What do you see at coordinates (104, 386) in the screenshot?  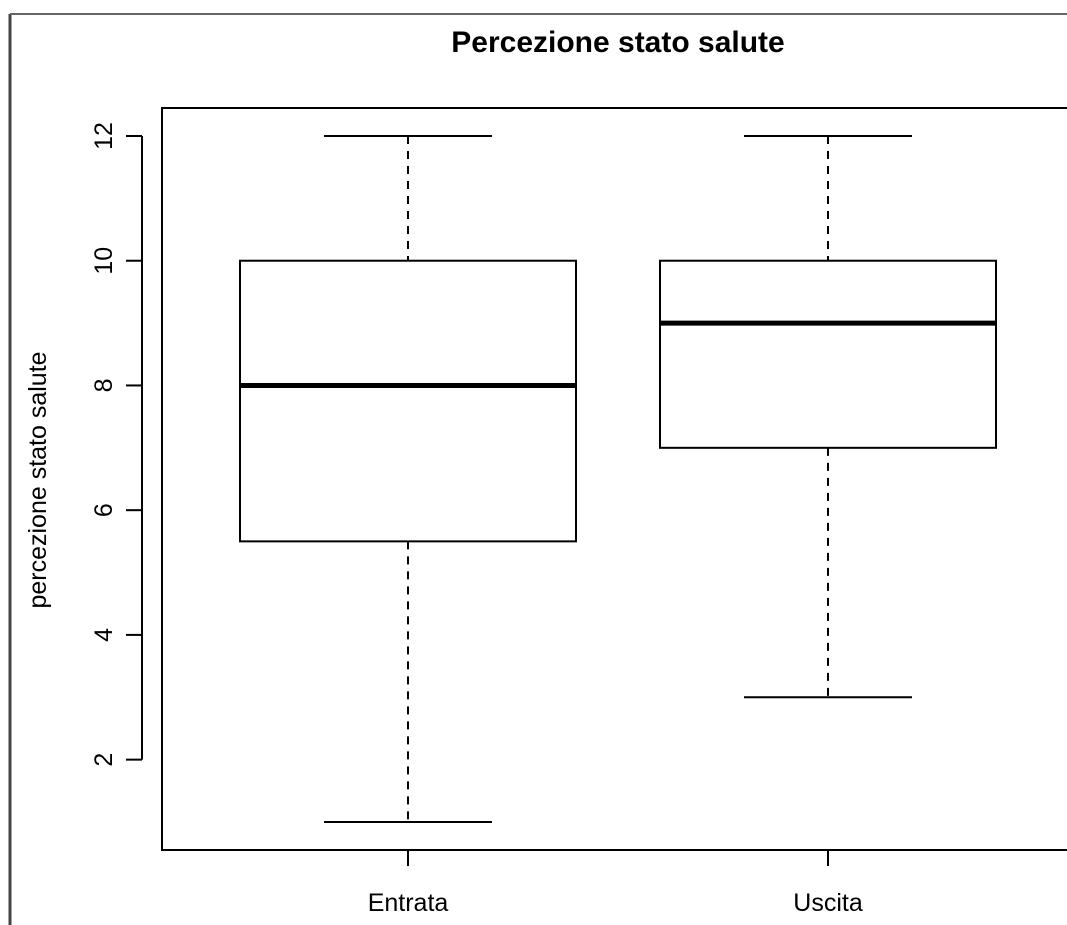 I see `y-tick-label: 8` at bounding box center [104, 386].